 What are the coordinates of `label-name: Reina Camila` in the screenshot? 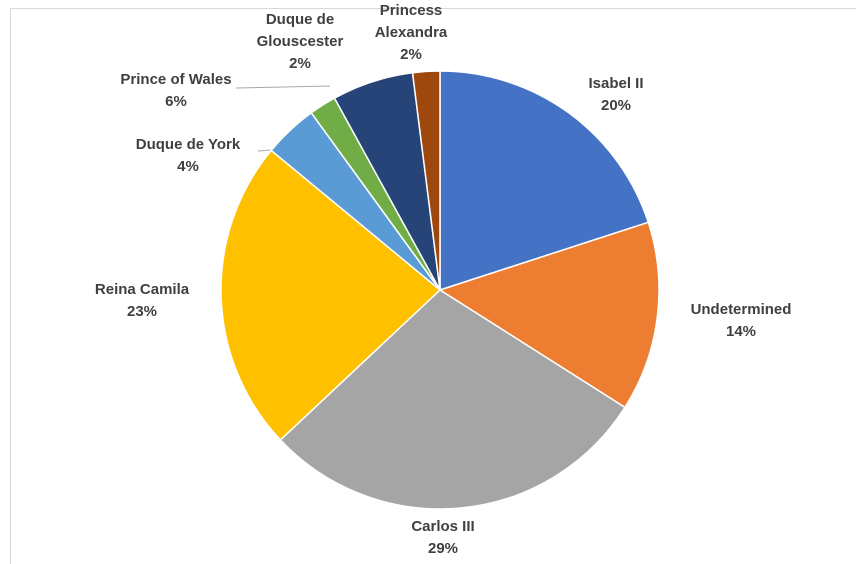 It's located at (142, 289).